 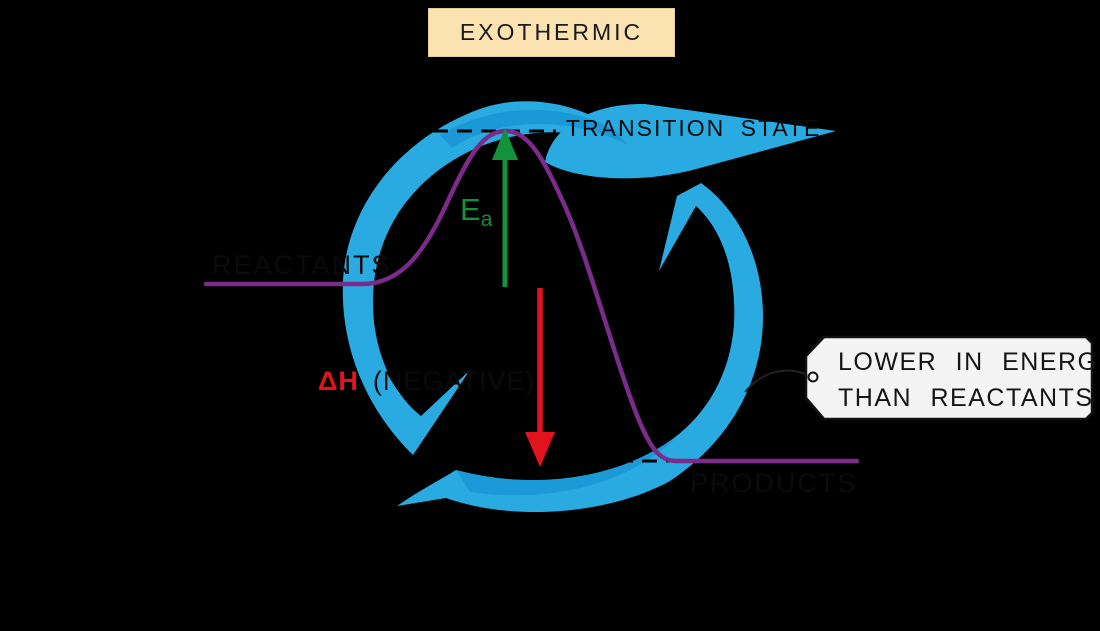 What do you see at coordinates (505, 207) in the screenshot?
I see `activation-energy-arrow` at bounding box center [505, 207].